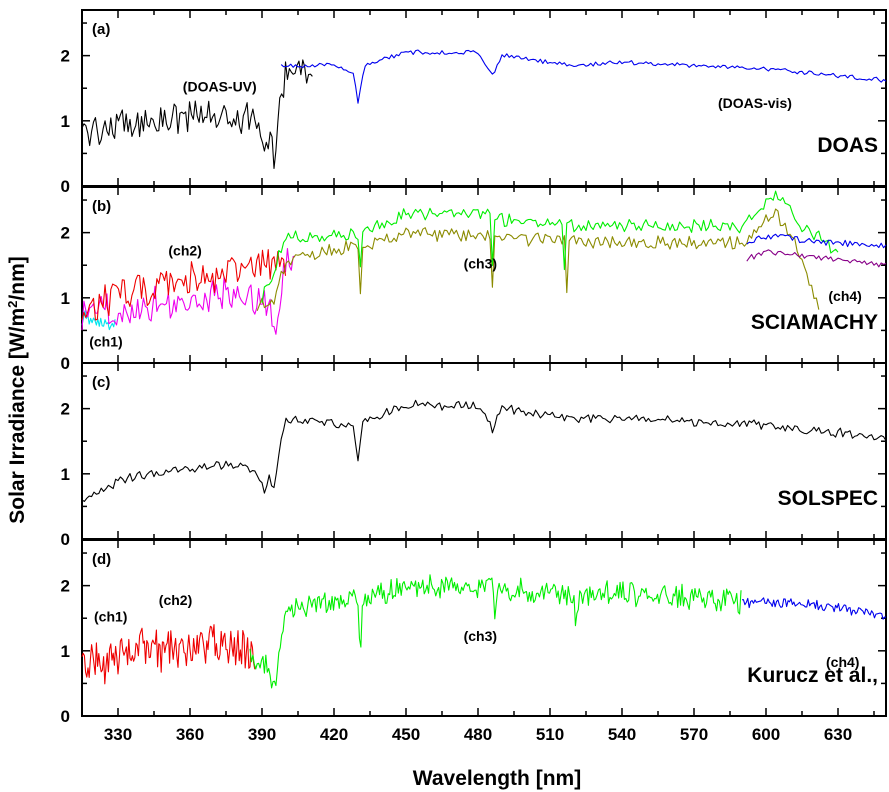  I want to click on y-axis-title: Solar Irradiance [W/m2/nm], so click(17, 389).